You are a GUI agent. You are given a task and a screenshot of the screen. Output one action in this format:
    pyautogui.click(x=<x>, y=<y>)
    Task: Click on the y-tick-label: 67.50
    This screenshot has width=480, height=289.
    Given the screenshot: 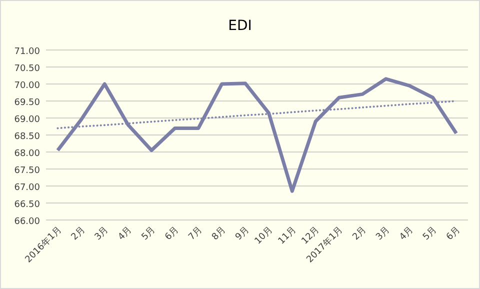 What is the action you would take?
    pyautogui.click(x=27, y=171)
    